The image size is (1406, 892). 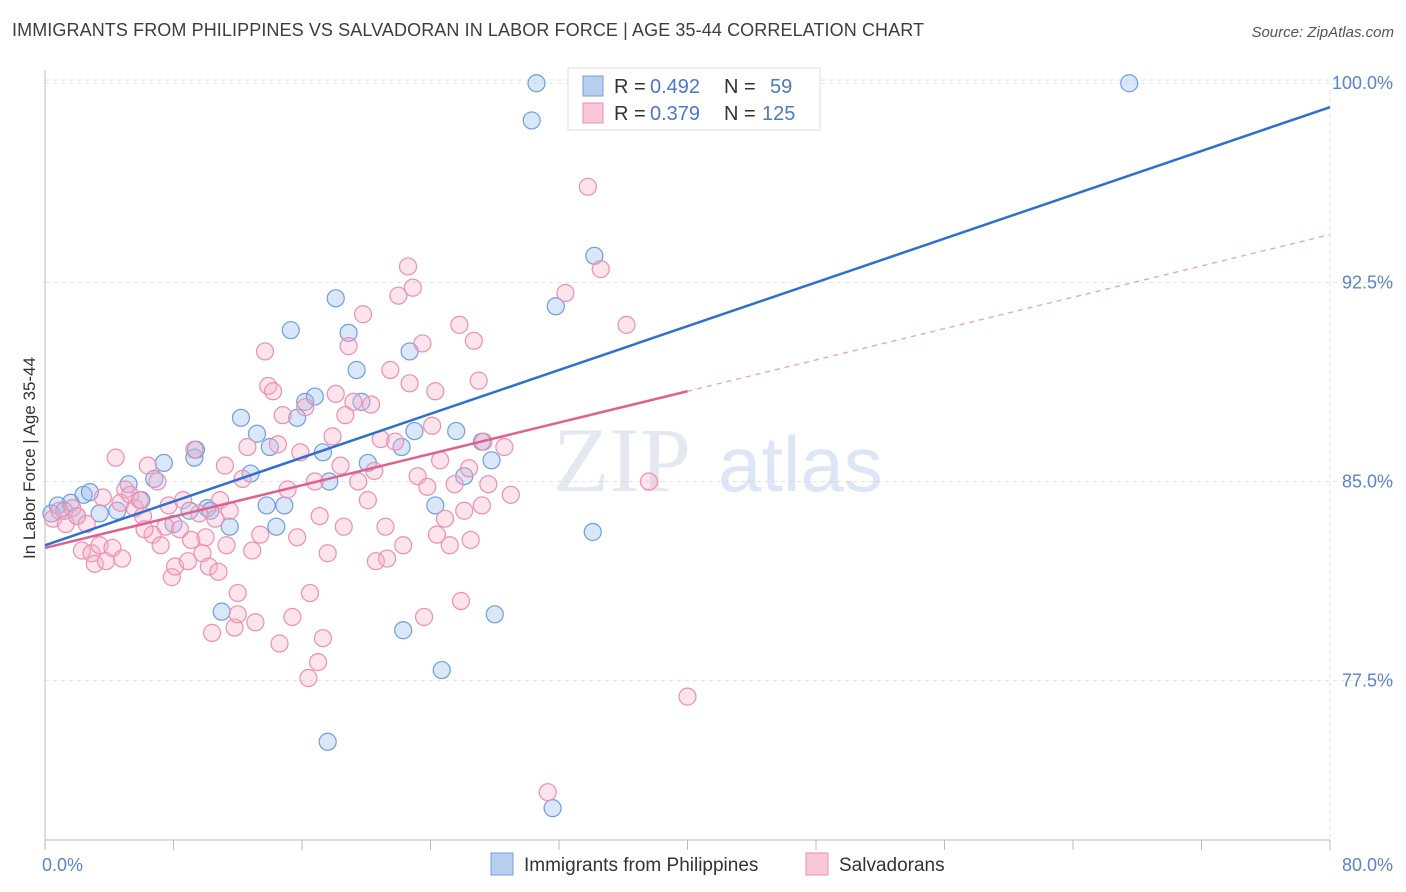 I want to click on watermark-atlas: atlas, so click(x=800, y=464).